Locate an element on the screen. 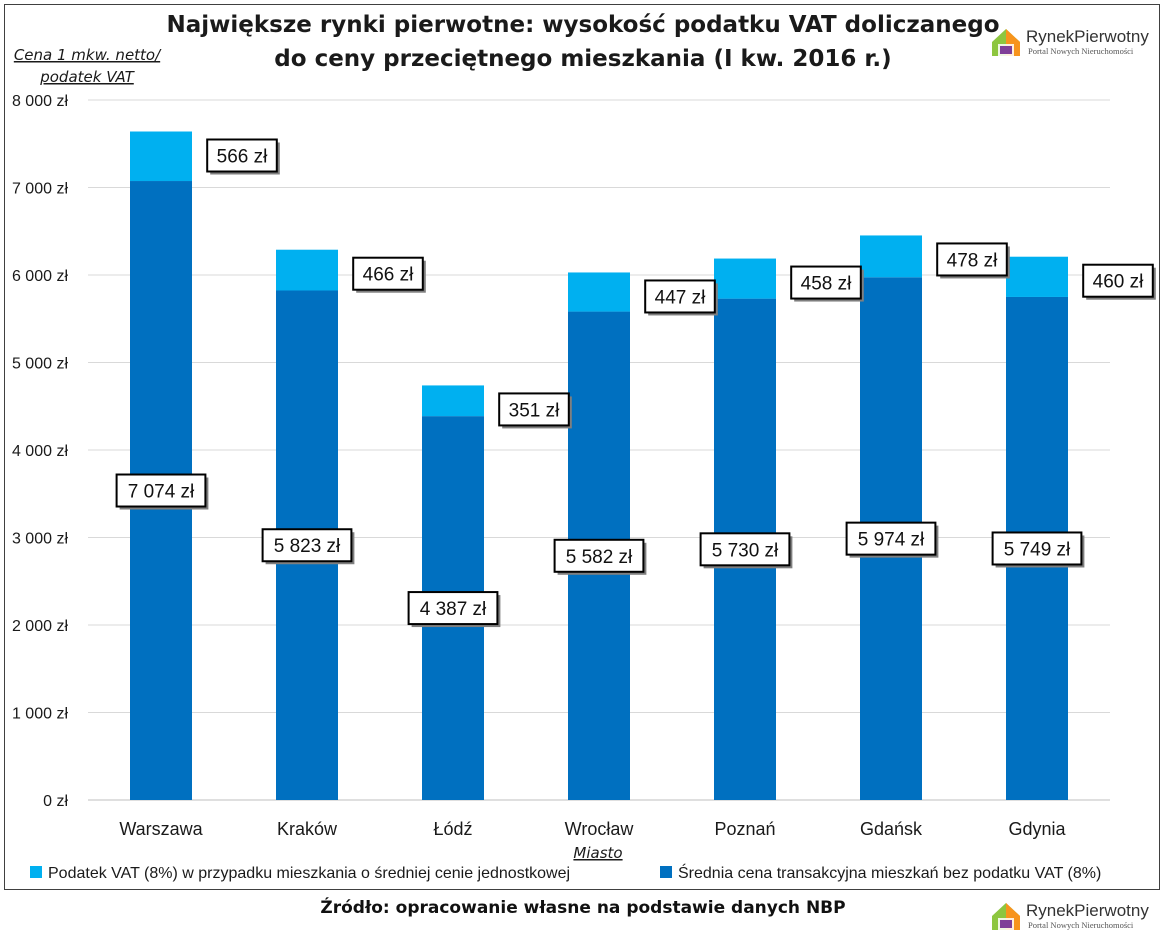  vat-value-label-text: 351 zł is located at coordinates (534, 410).